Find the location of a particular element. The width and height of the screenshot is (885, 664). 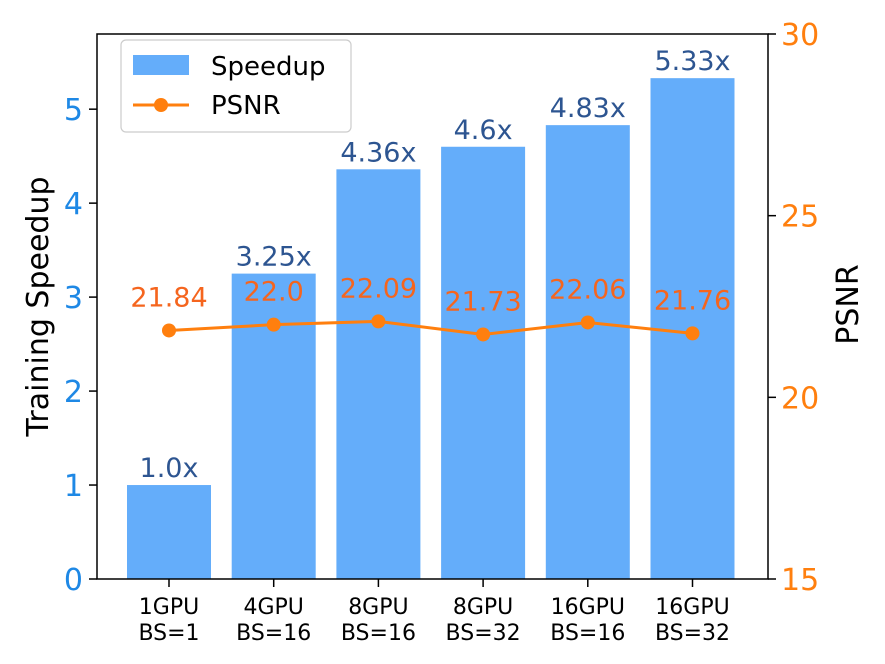

psnr-line is located at coordinates (430, 327).